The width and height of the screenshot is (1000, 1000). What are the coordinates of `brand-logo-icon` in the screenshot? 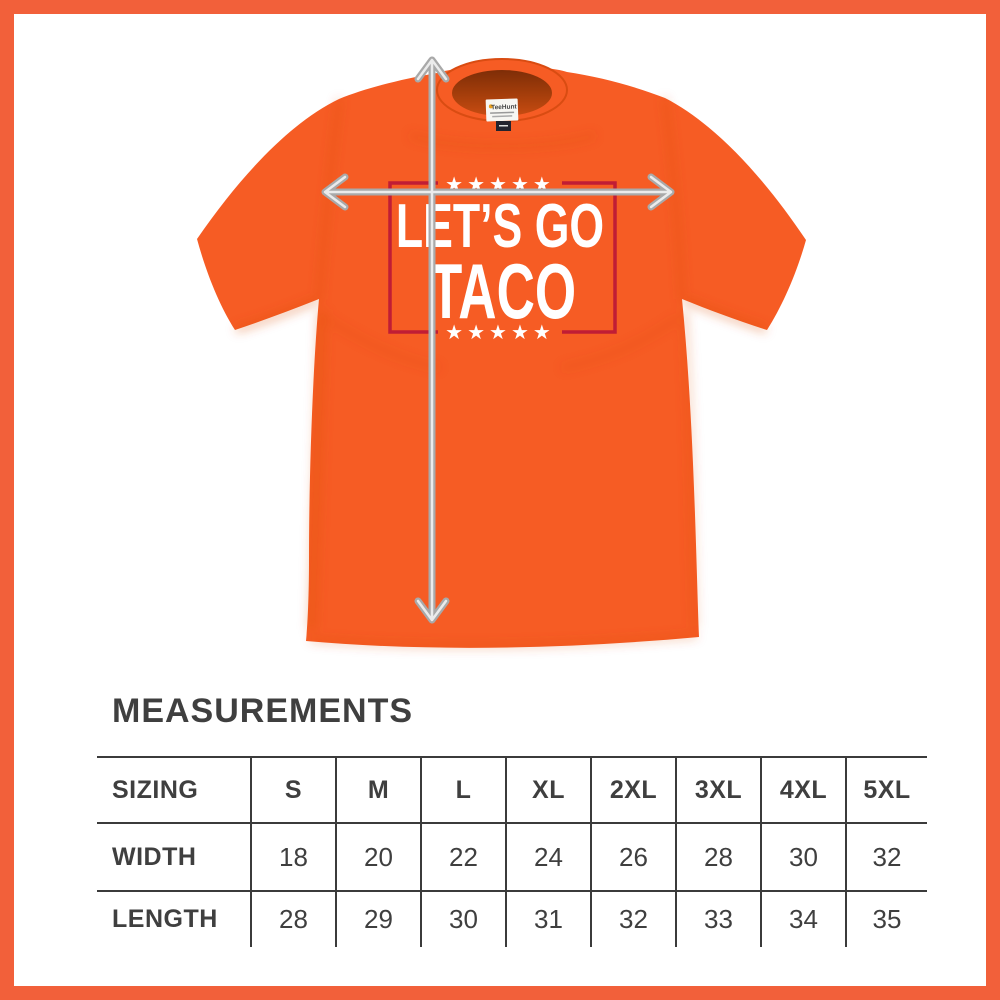 It's located at (490, 106).